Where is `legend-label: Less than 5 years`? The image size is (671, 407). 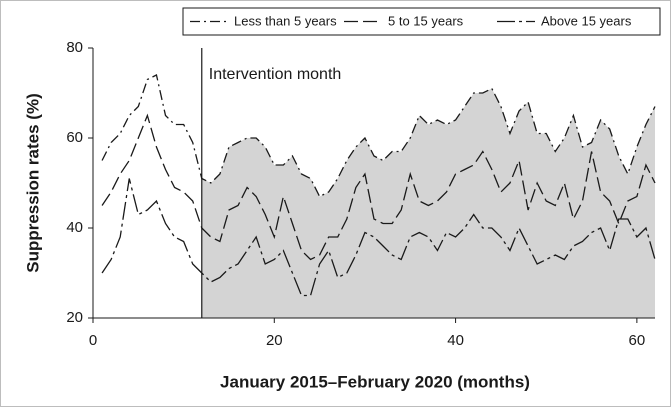 legend-label: Less than 5 years is located at coordinates (285, 20).